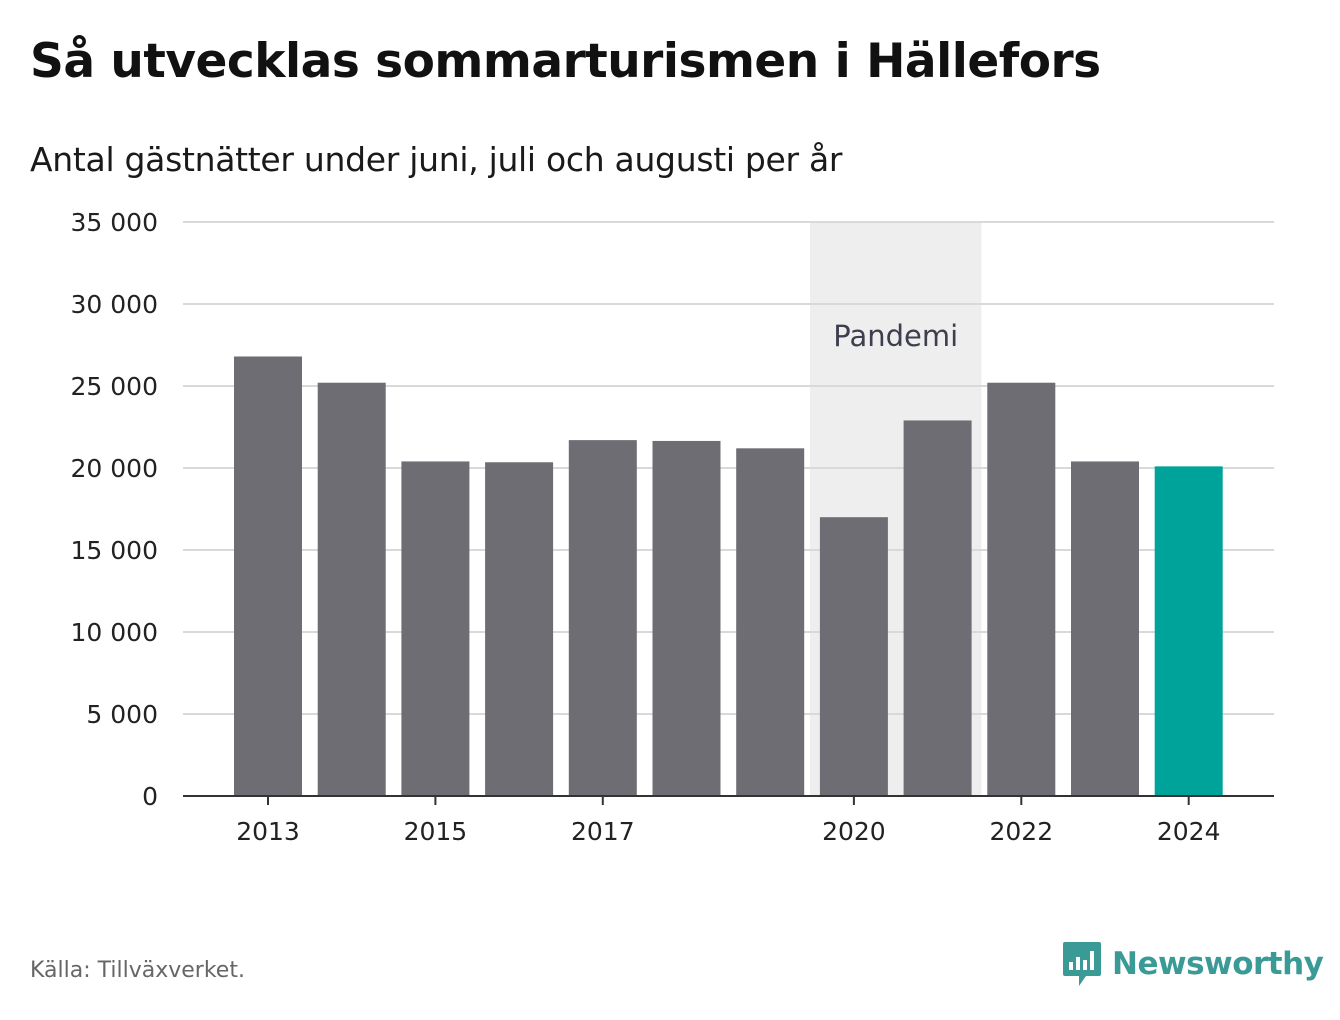 The image size is (1340, 1020). I want to click on chart-title: Så utvecklas sommarturismen i Hällefors, so click(565, 61).